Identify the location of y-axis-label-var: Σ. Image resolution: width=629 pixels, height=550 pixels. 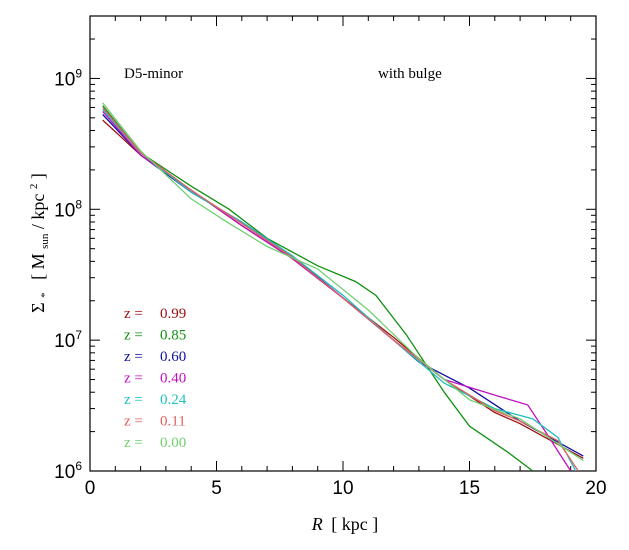
(38, 307).